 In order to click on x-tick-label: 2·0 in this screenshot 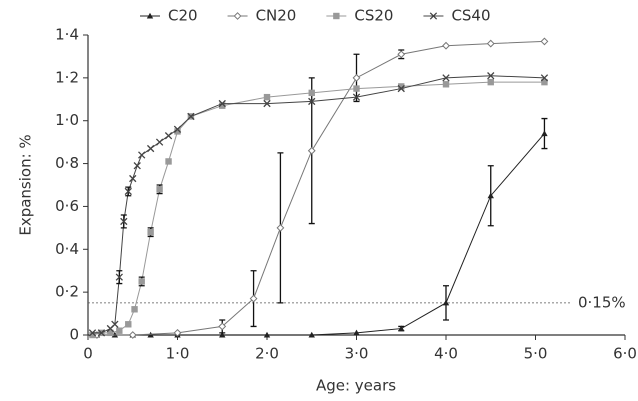, I will do `click(267, 354)`.